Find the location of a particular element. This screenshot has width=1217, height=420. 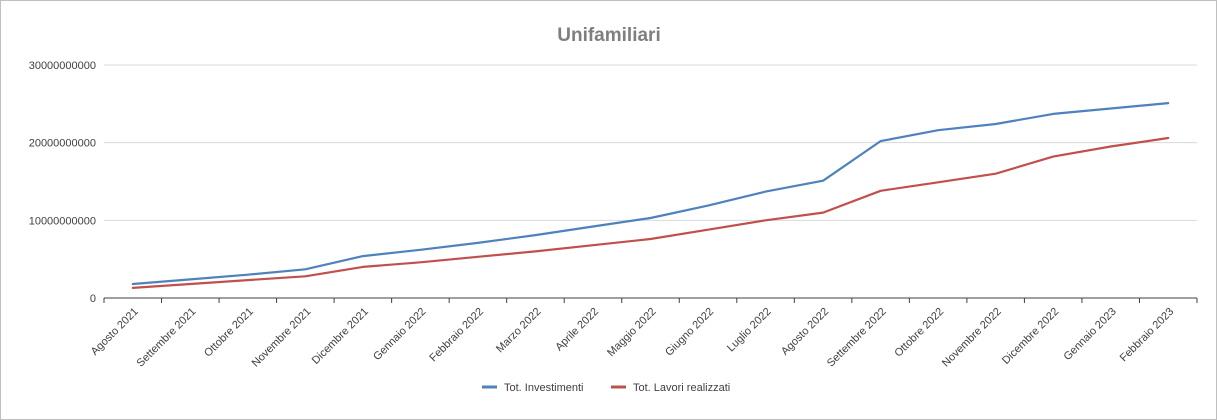

y-tick-label: 10000000000 is located at coordinates (62, 221).